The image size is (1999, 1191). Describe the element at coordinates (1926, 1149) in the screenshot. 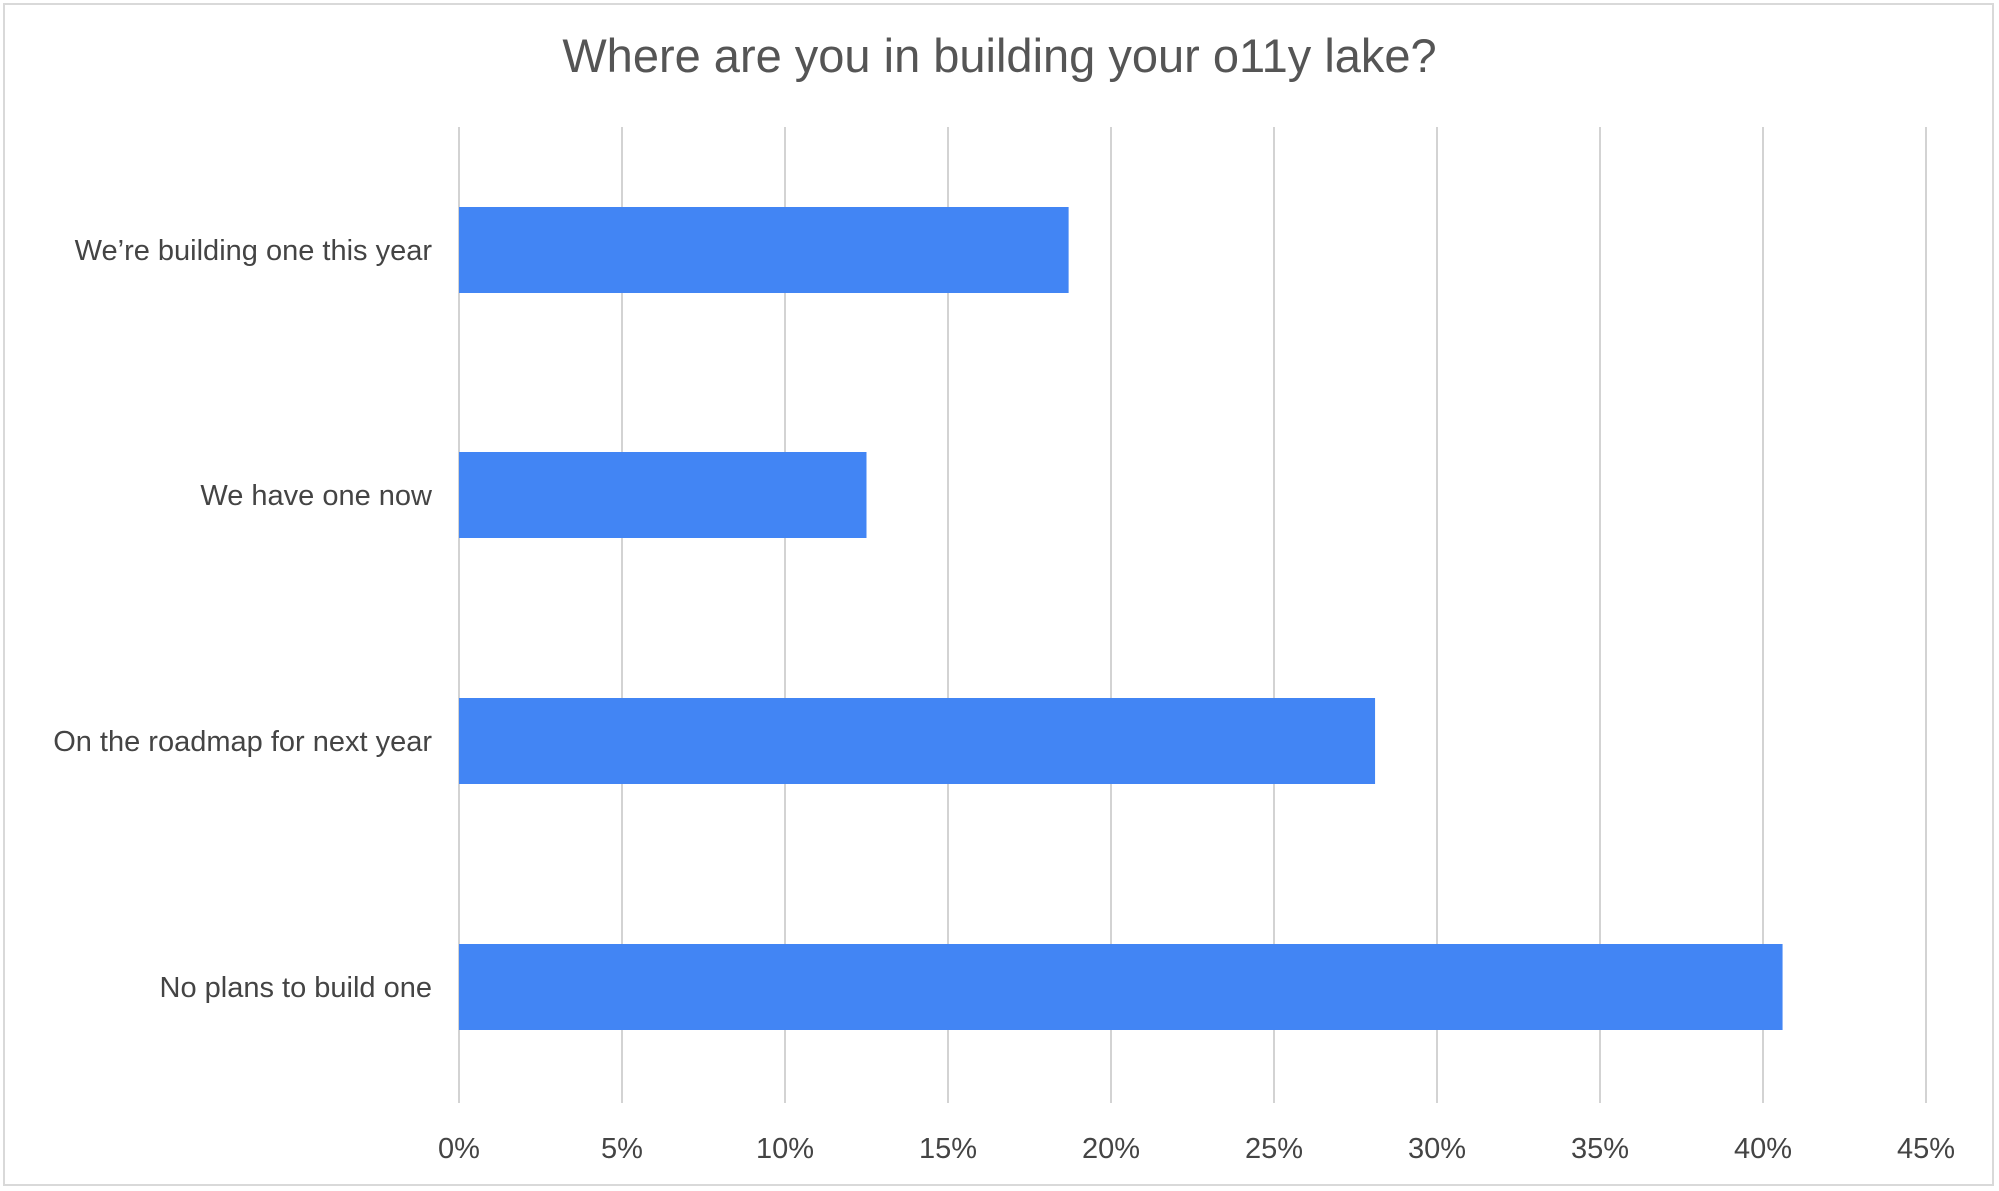

I see `x-tick-label: 45%` at that location.